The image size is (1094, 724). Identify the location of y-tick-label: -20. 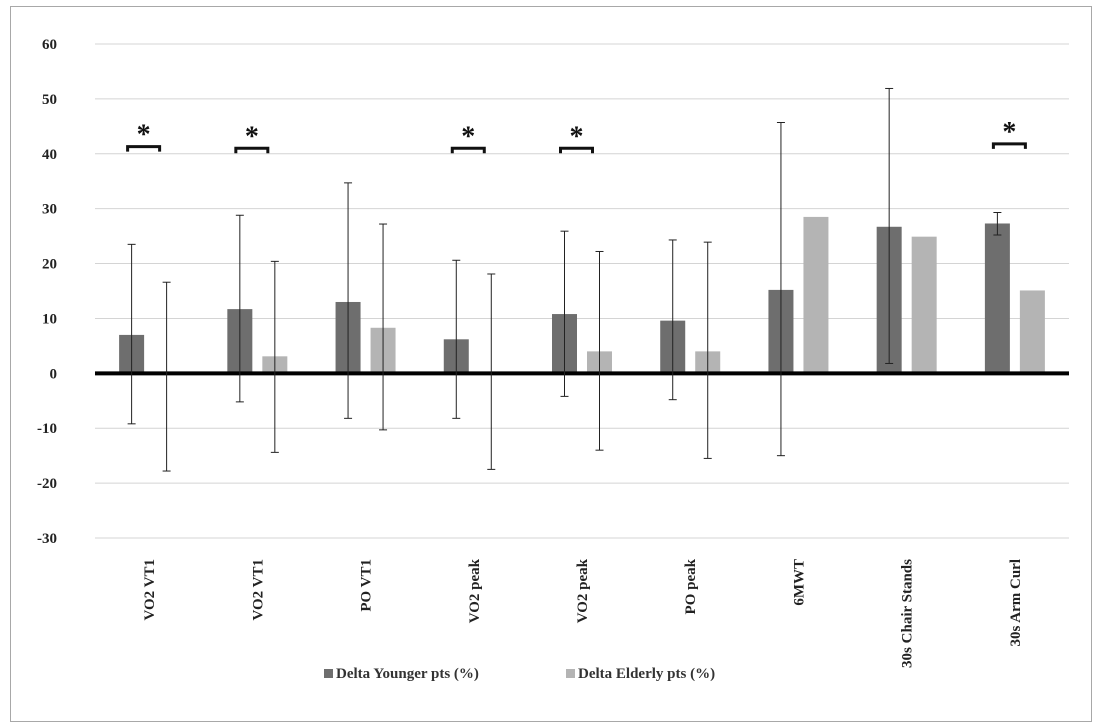
(47, 484).